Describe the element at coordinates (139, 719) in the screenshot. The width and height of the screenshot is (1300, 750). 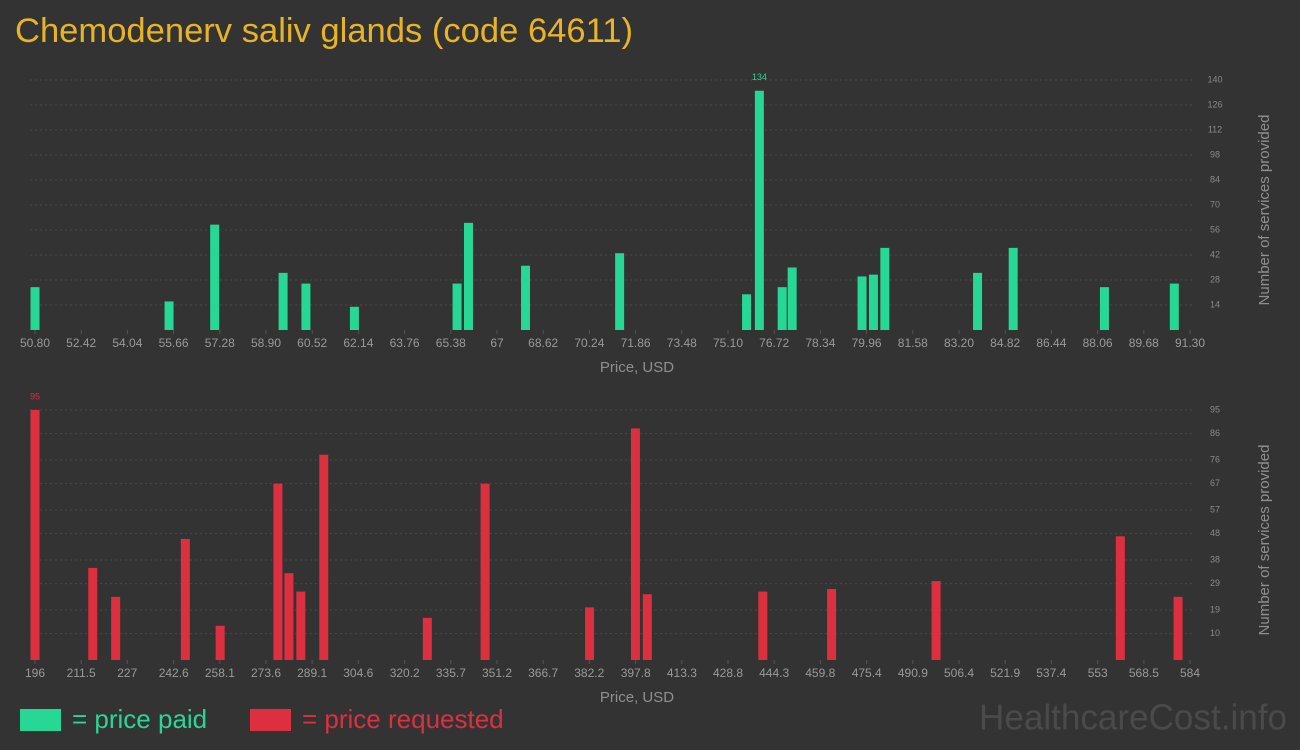
I see `legend-label: = price paid` at that location.